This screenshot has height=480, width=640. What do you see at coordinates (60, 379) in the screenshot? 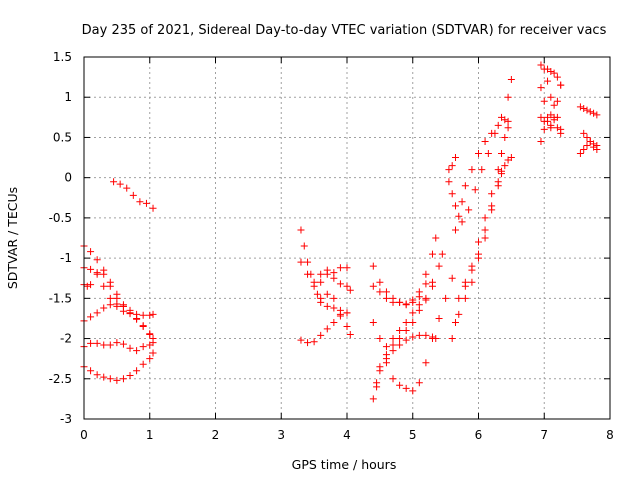
I see `y-tick-label: -2.5` at bounding box center [60, 379].